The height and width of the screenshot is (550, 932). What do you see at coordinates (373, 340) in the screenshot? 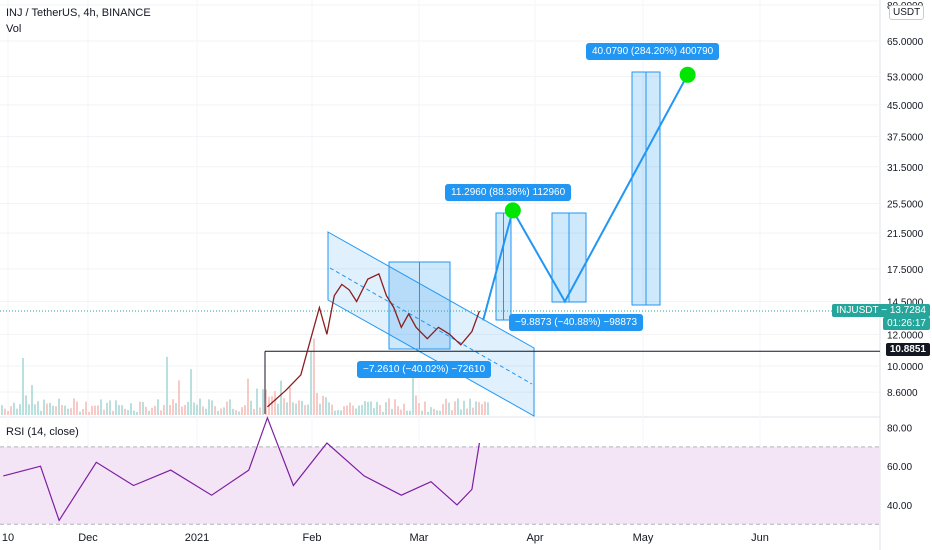
I see `price-series-line` at bounding box center [373, 340].